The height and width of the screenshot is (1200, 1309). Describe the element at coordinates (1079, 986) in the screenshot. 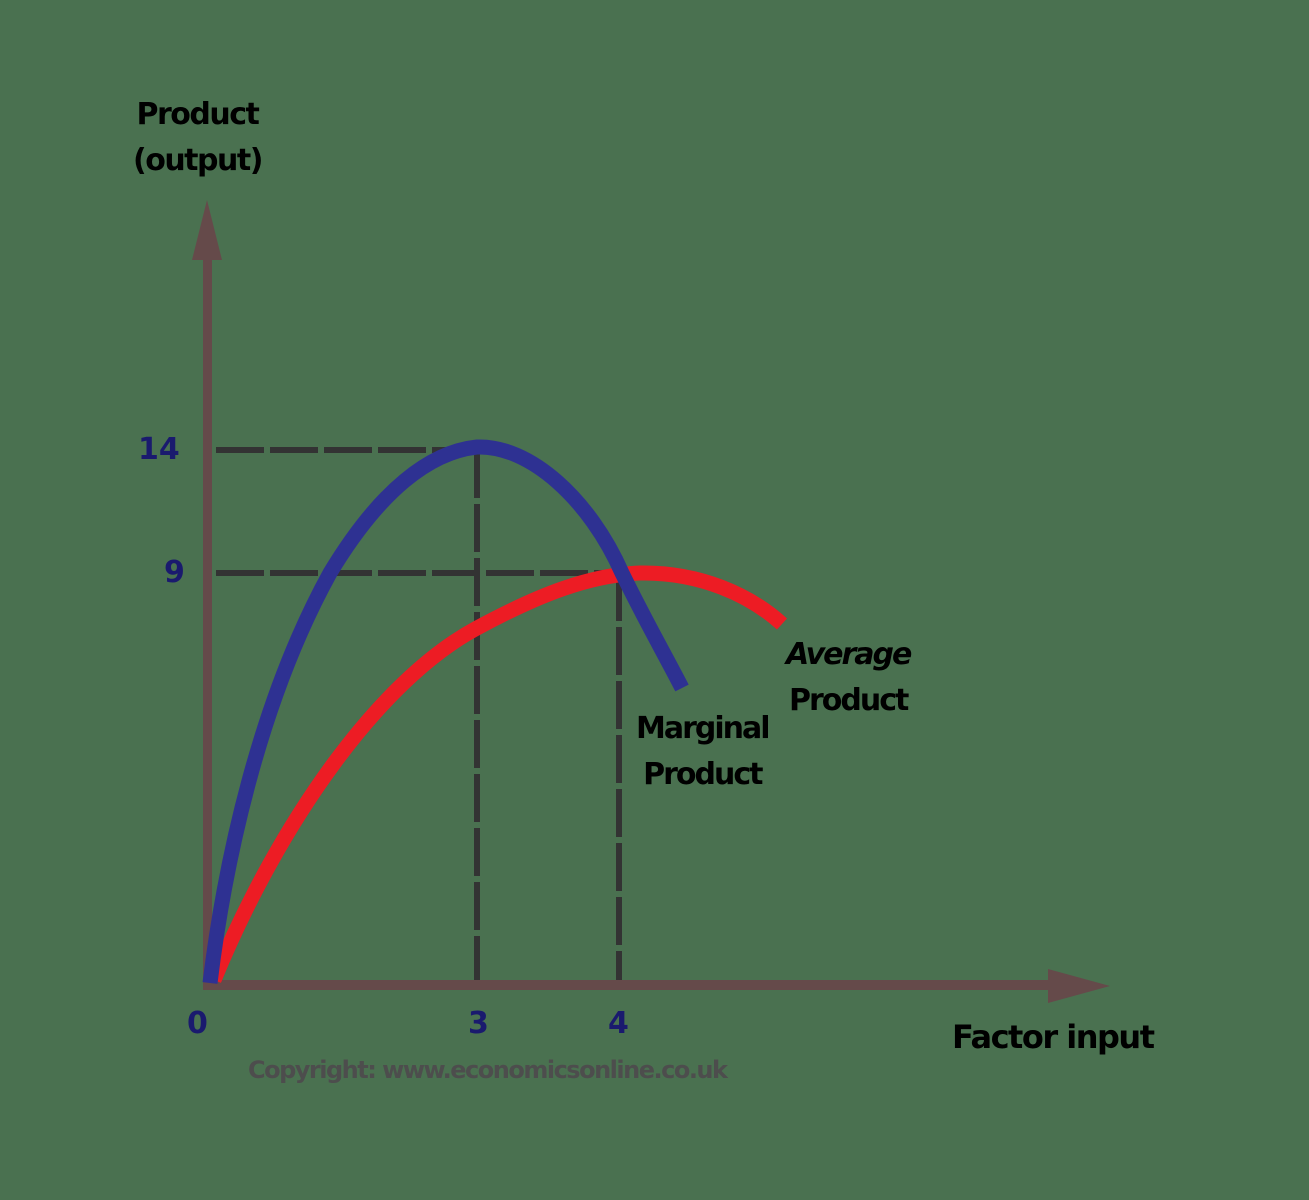

I see `x-axis-arrow-icon` at that location.